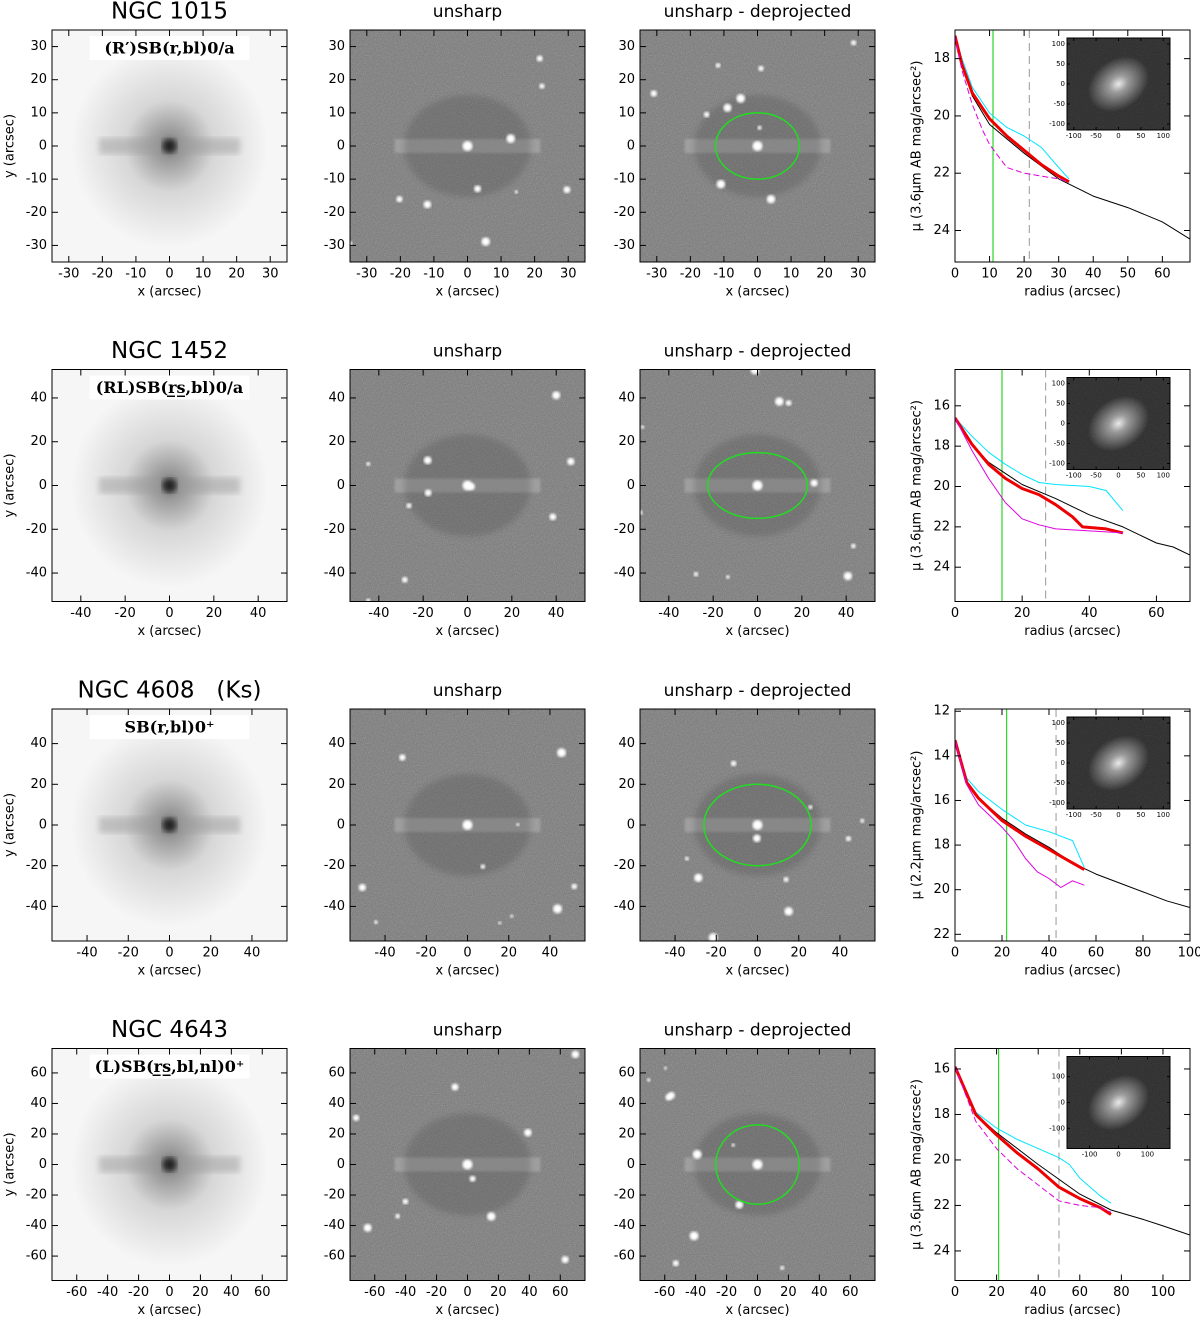  What do you see at coordinates (1057, 124) in the screenshot?
I see `y-tick-label: -100` at bounding box center [1057, 124].